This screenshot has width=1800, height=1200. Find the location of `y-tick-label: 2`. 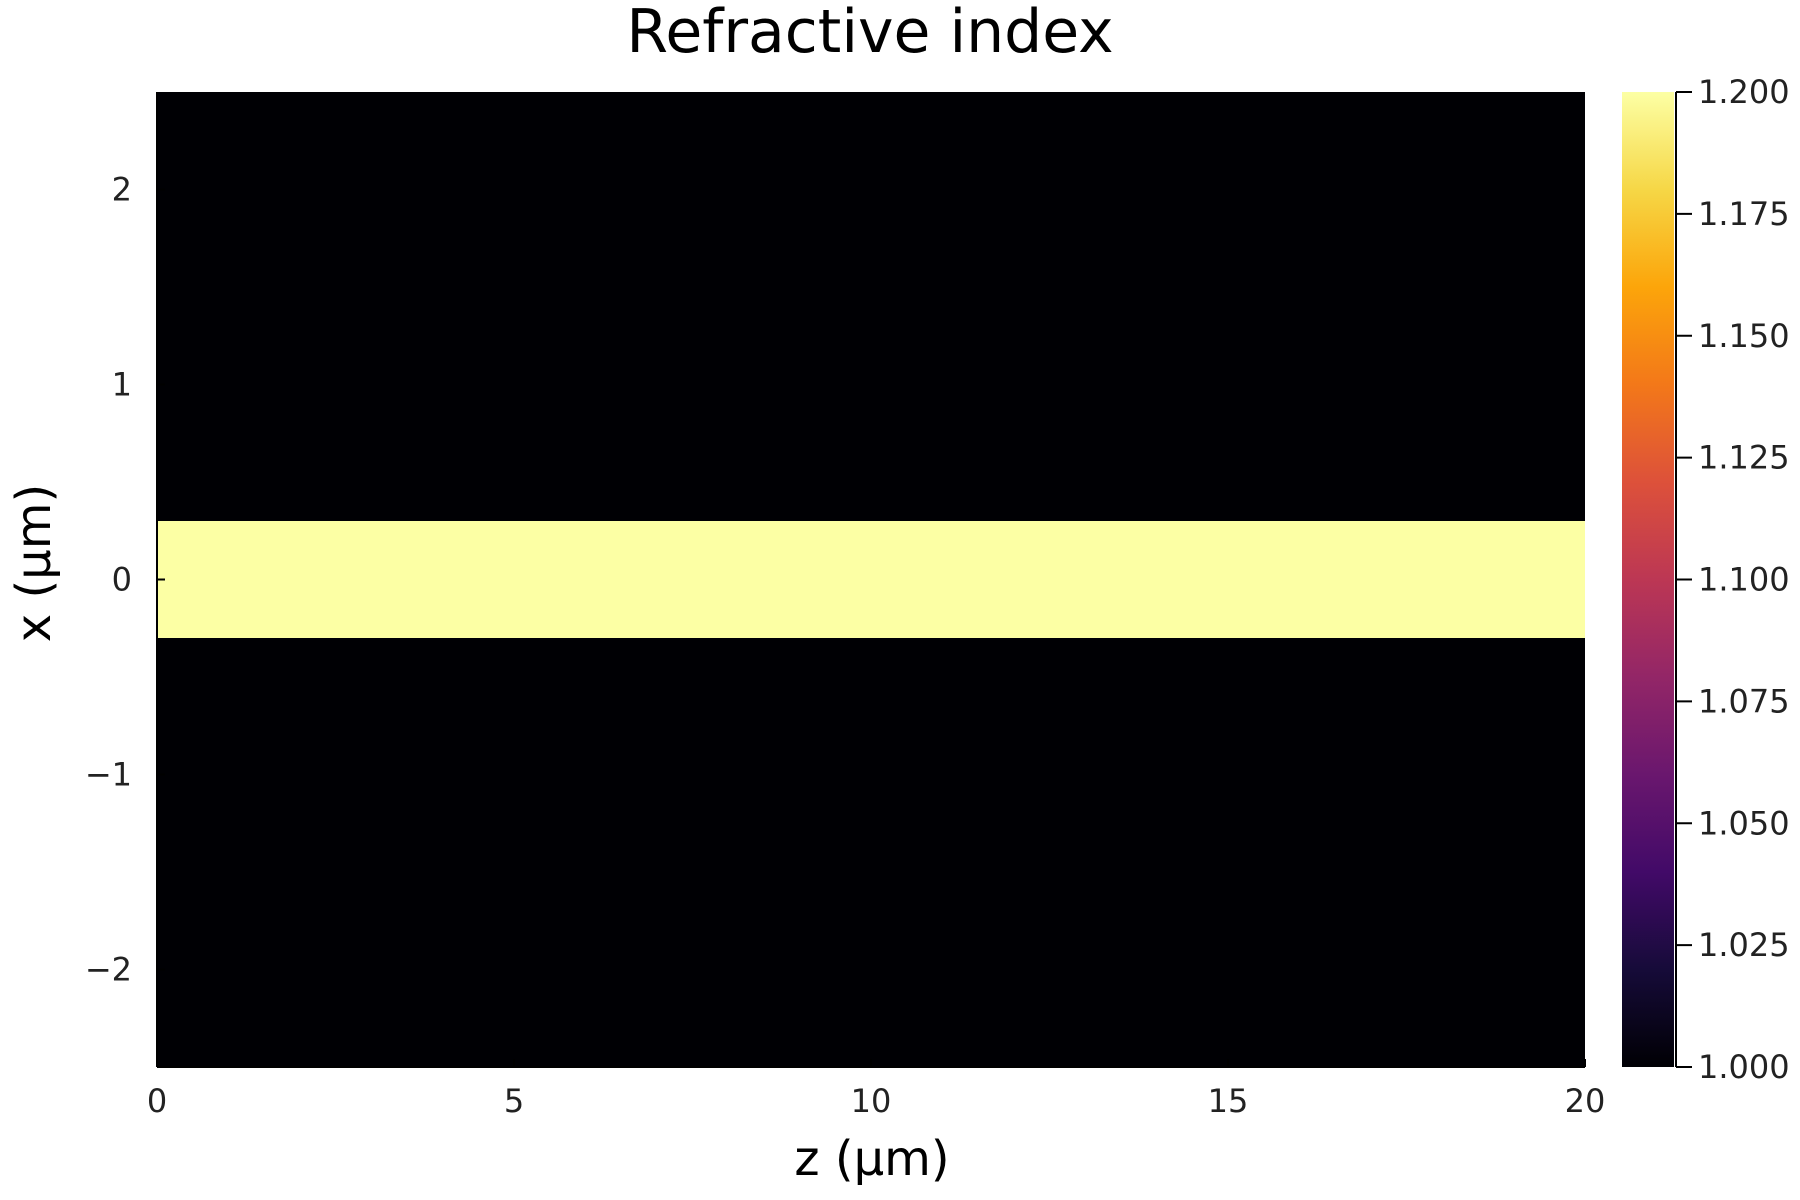

y-tick-label: 2 is located at coordinates (122, 190).